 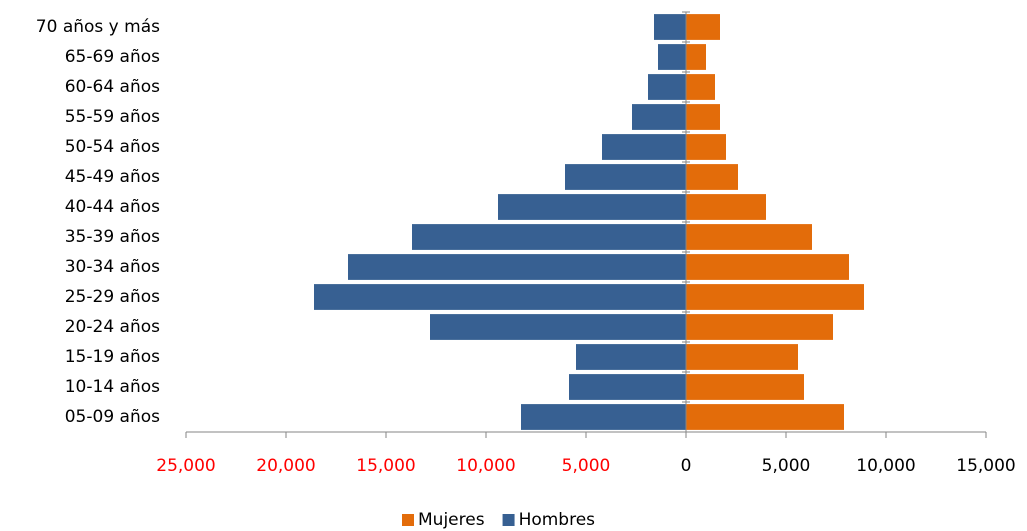 What do you see at coordinates (112, 417) in the screenshot?
I see `y-tick-label: 05-09 años` at bounding box center [112, 417].